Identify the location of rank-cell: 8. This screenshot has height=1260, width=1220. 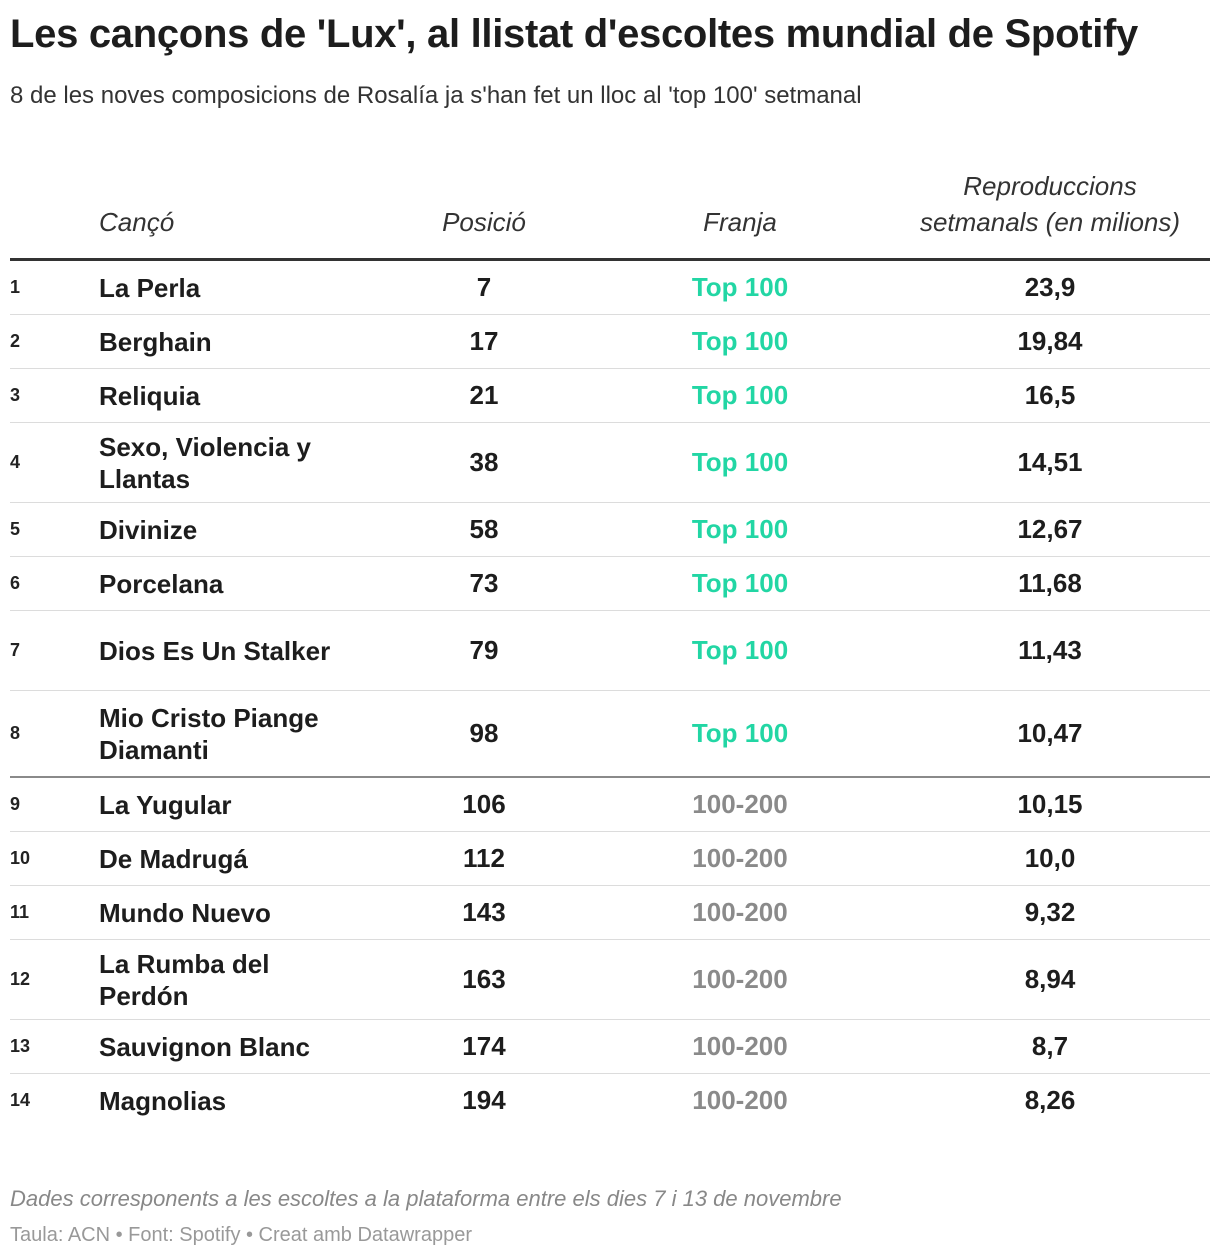
(15, 733).